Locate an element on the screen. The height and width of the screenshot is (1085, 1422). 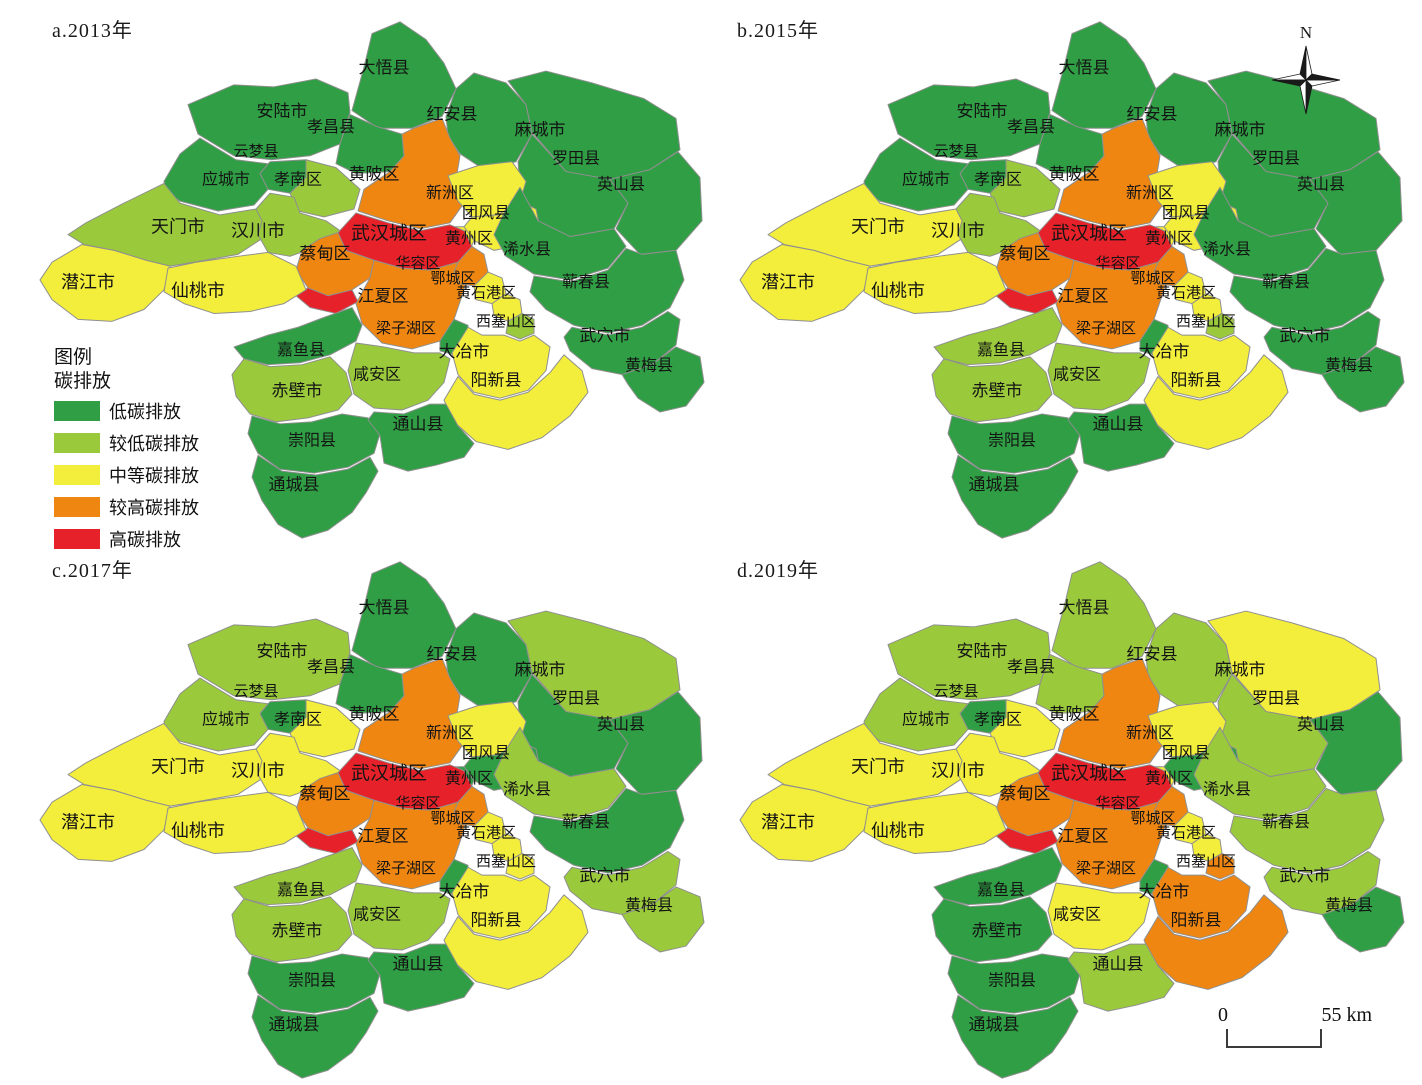
region-label-liangzihu: 梁子湖区 is located at coordinates (406, 328).